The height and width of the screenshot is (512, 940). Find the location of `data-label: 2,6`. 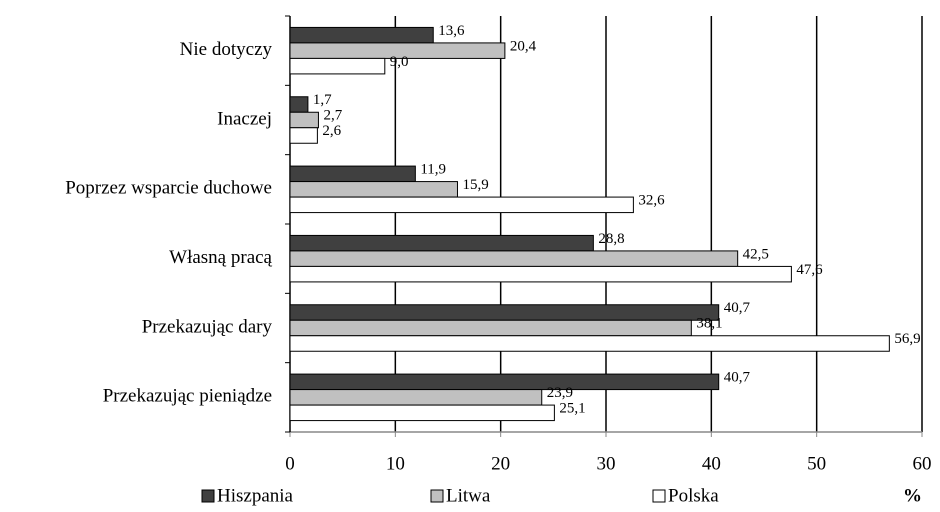

data-label: 2,6 is located at coordinates (331, 131).